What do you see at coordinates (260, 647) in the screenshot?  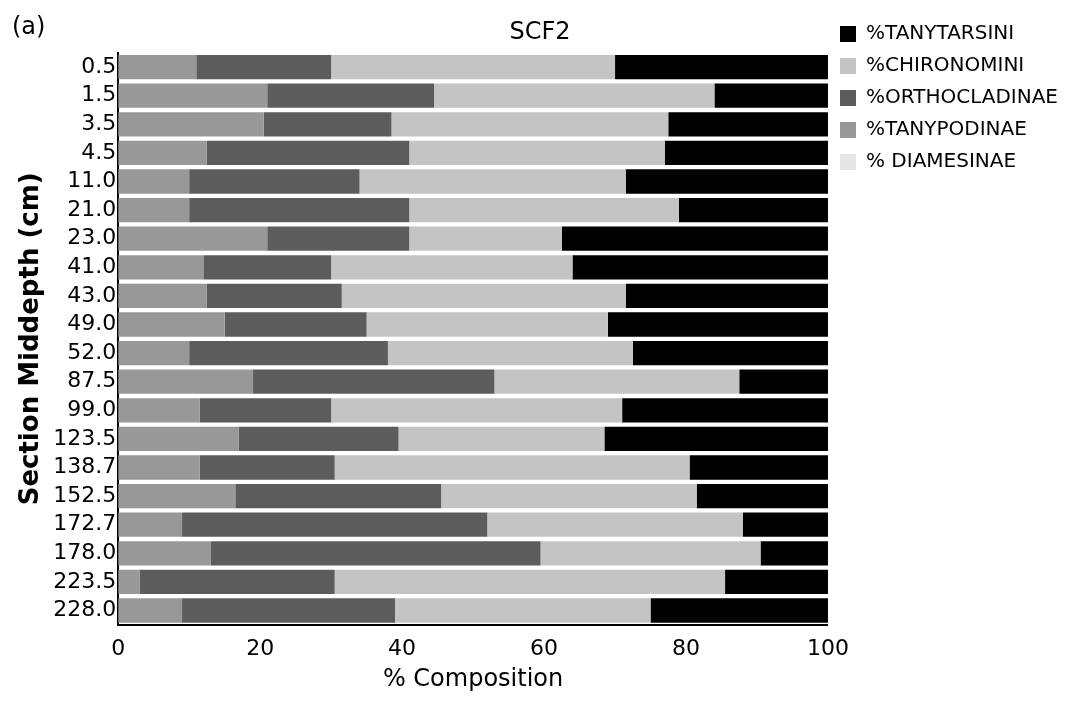 I see `x-tick-label: 20` at bounding box center [260, 647].